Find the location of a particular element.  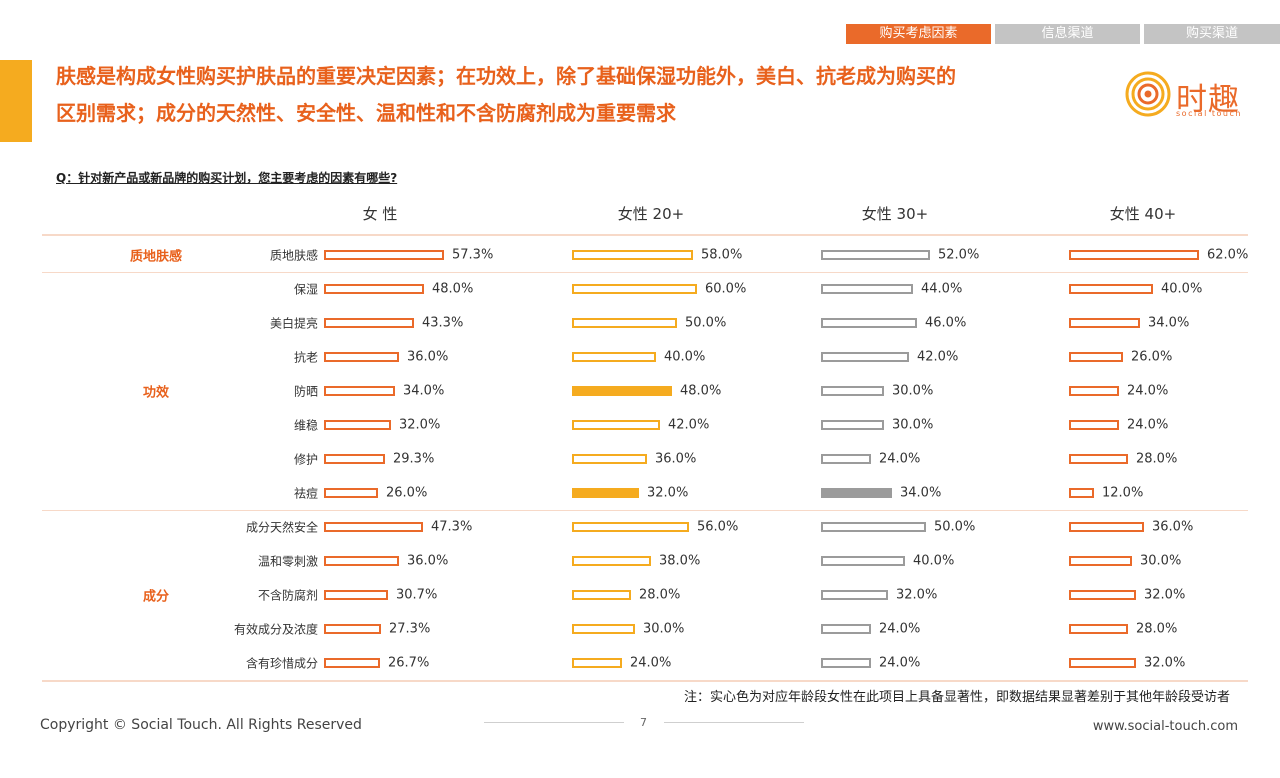

row-label: 不含防腐剂 is located at coordinates (287, 595).